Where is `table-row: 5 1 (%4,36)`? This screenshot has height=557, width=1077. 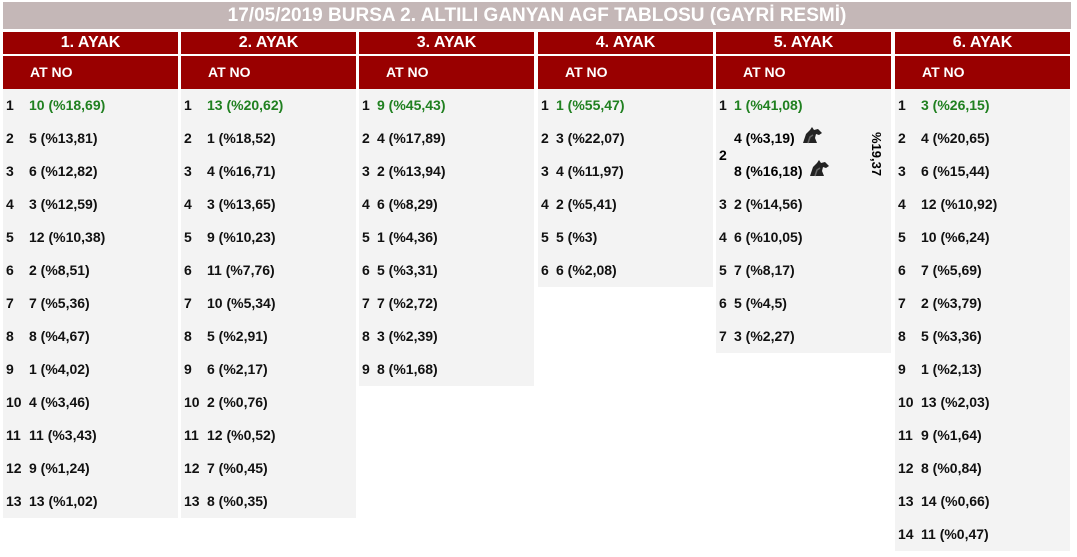
table-row: 5 1 (%4,36) is located at coordinates (446, 237).